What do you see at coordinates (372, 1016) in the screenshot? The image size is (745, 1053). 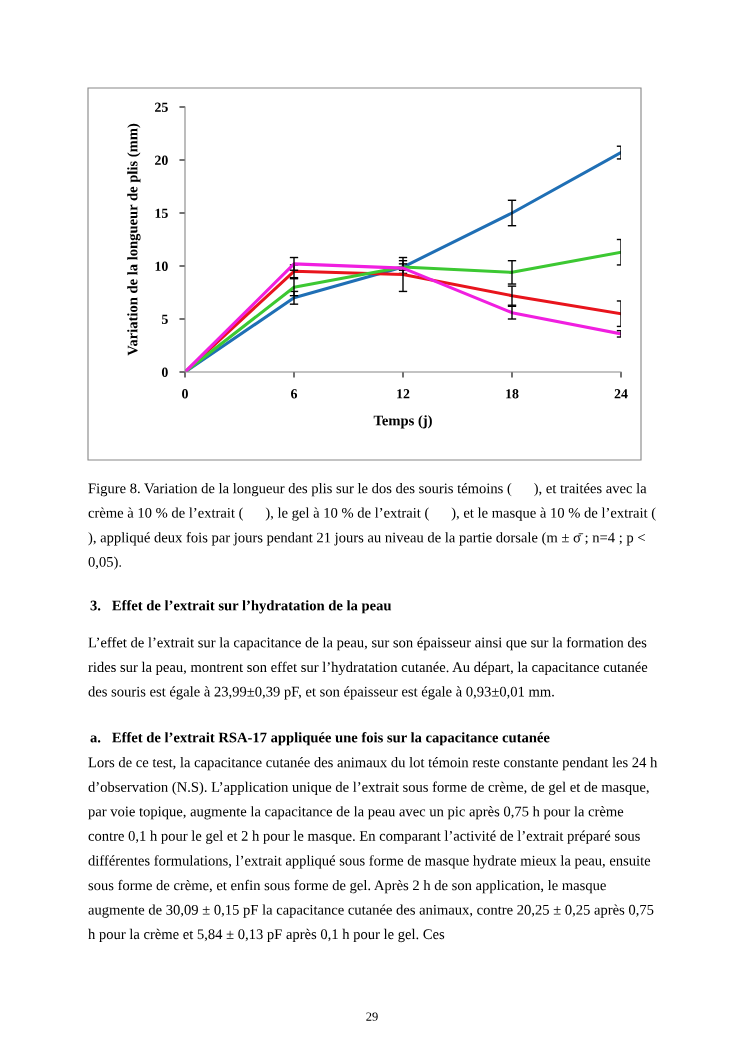 I see `text: 29` at bounding box center [372, 1016].